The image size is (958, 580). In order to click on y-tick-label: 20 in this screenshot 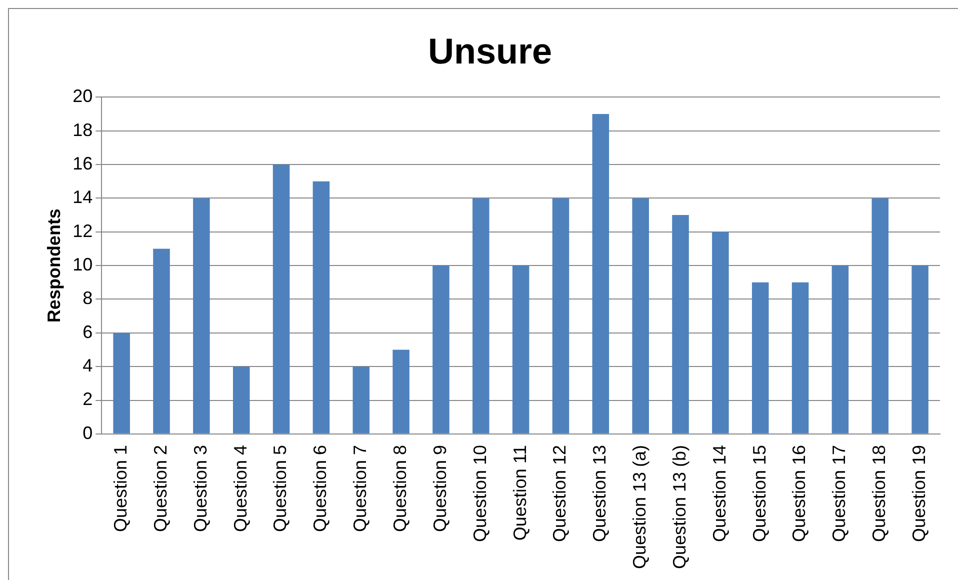, I will do `click(82, 96)`.